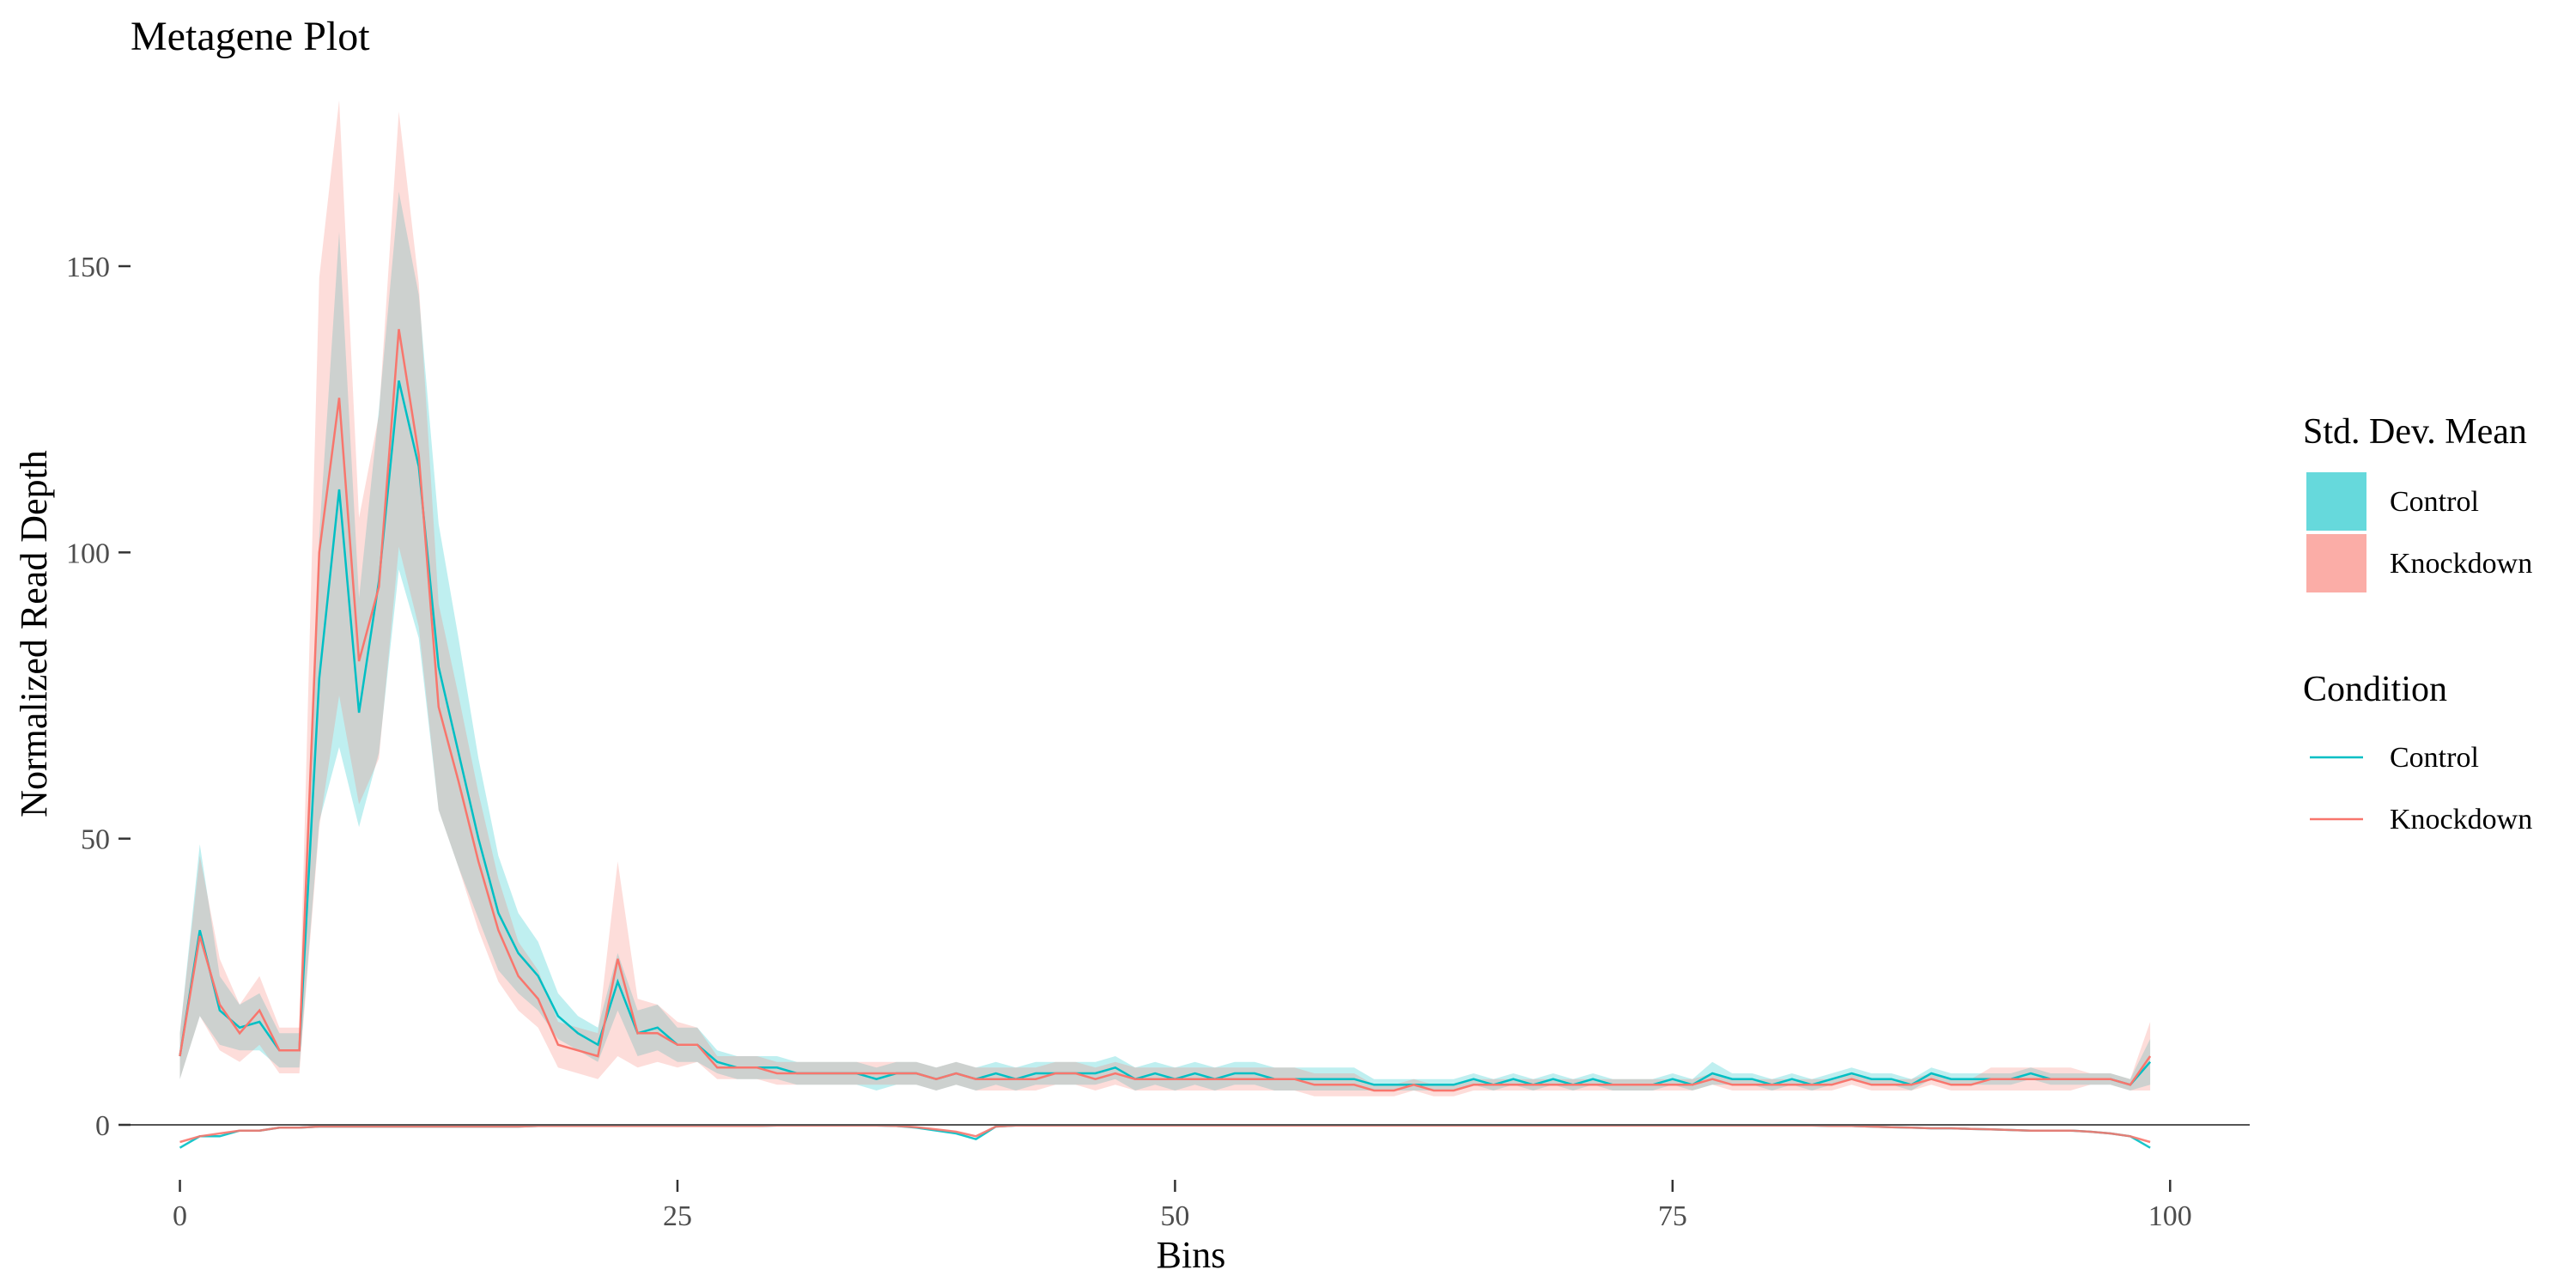 Image resolution: width=2576 pixels, height=1288 pixels. What do you see at coordinates (88, 268) in the screenshot?
I see `y-tick-label: 150` at bounding box center [88, 268].